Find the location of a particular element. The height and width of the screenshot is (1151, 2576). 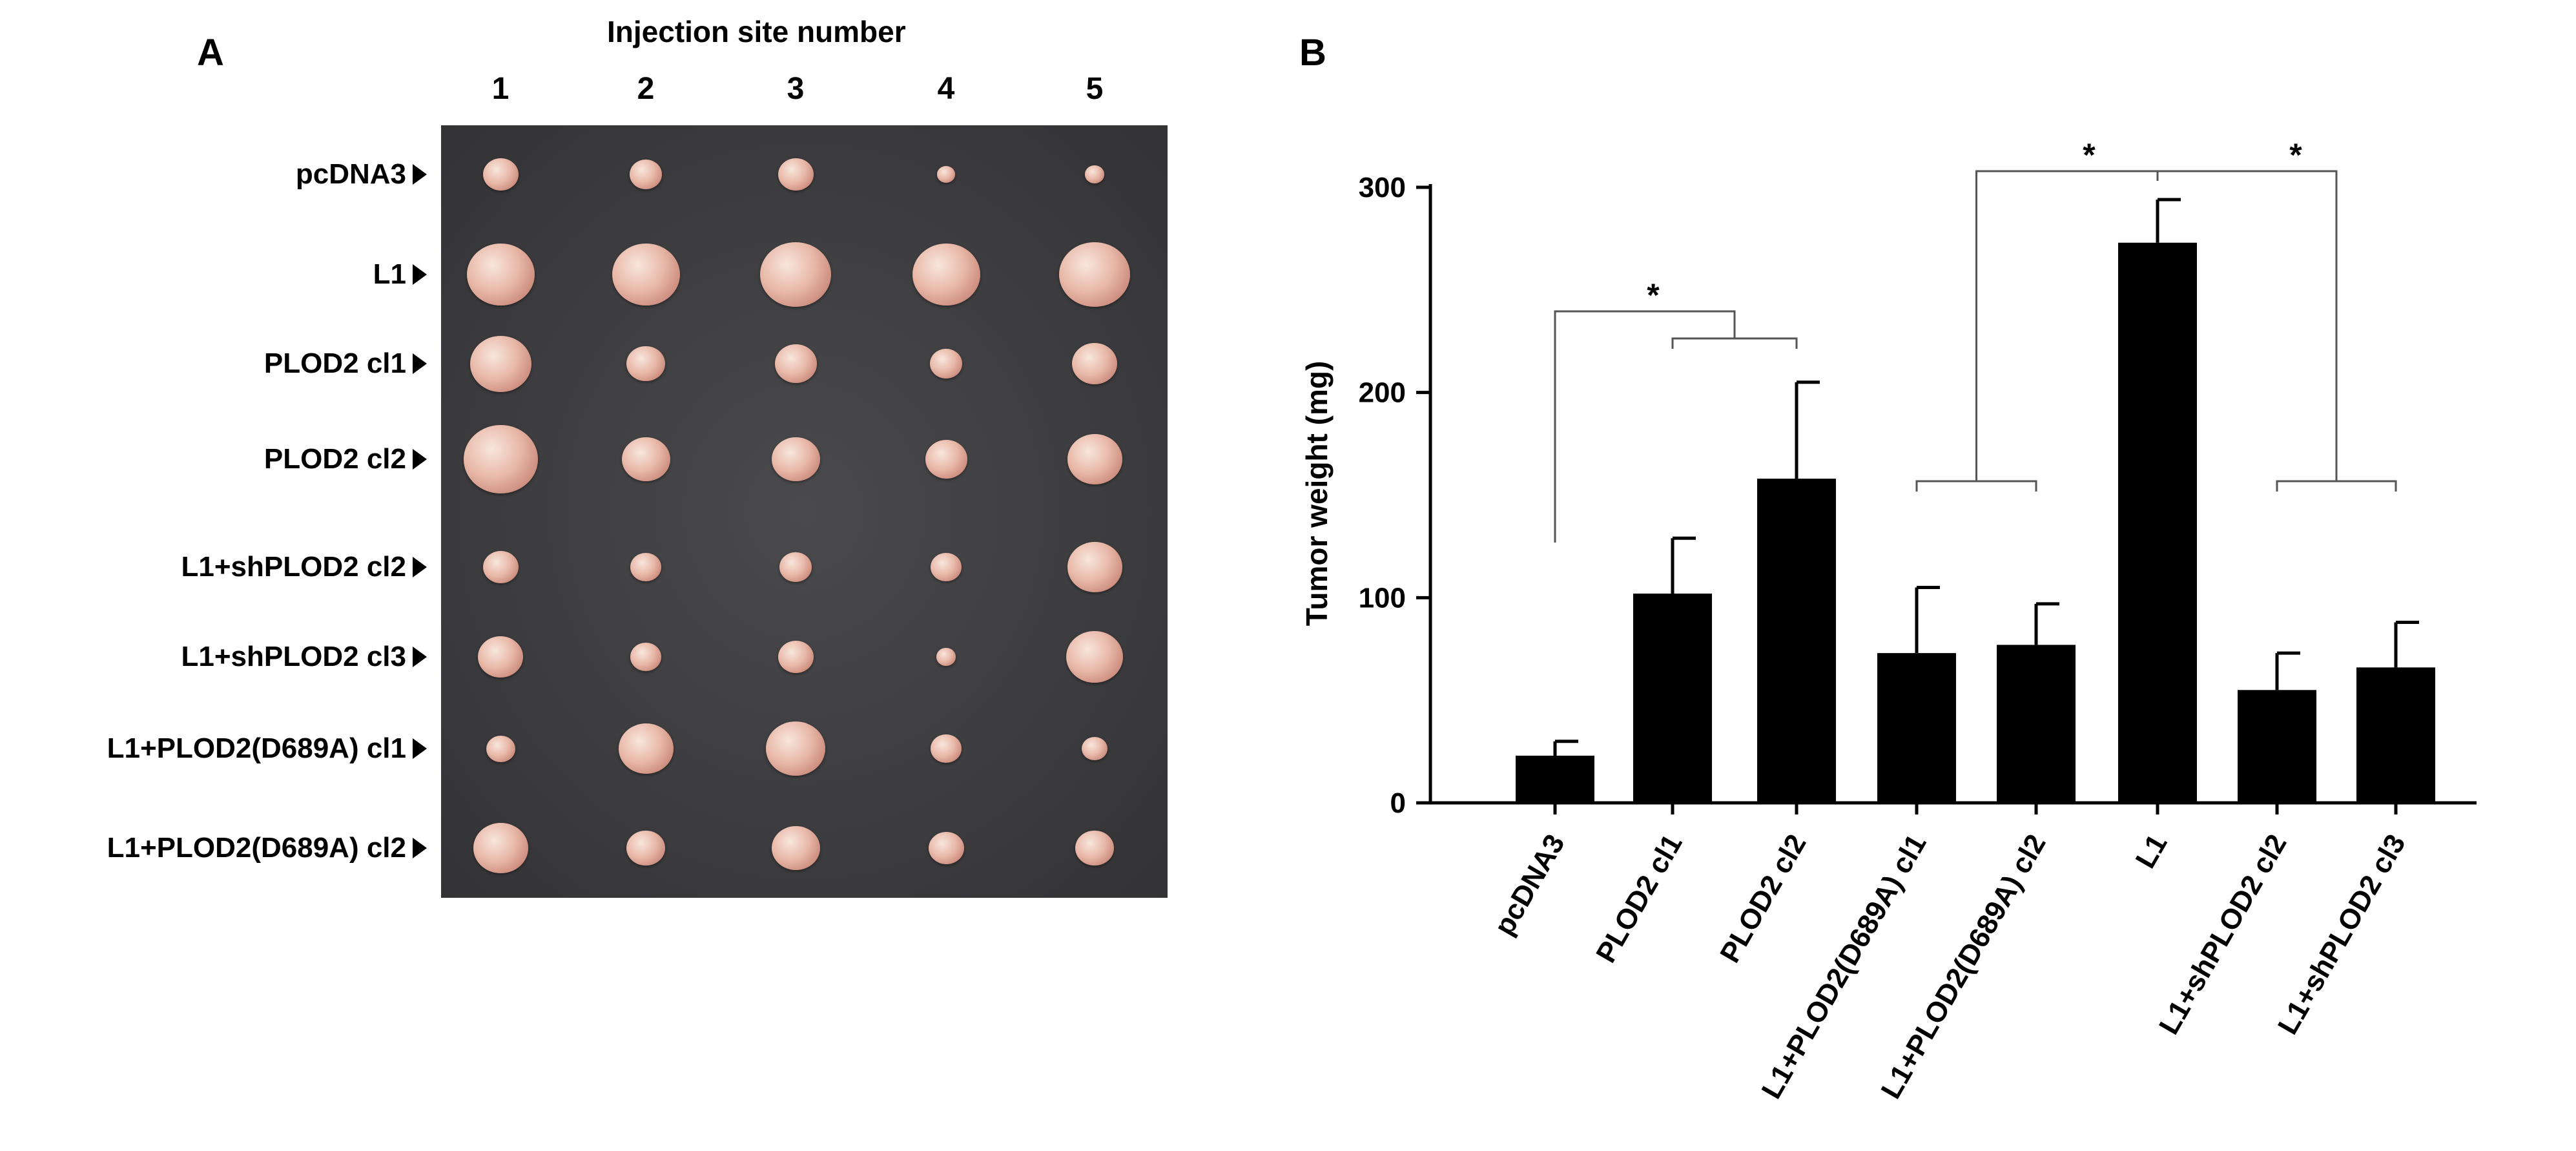

row-label-text: PLOD2 cl2 is located at coordinates (334, 459).